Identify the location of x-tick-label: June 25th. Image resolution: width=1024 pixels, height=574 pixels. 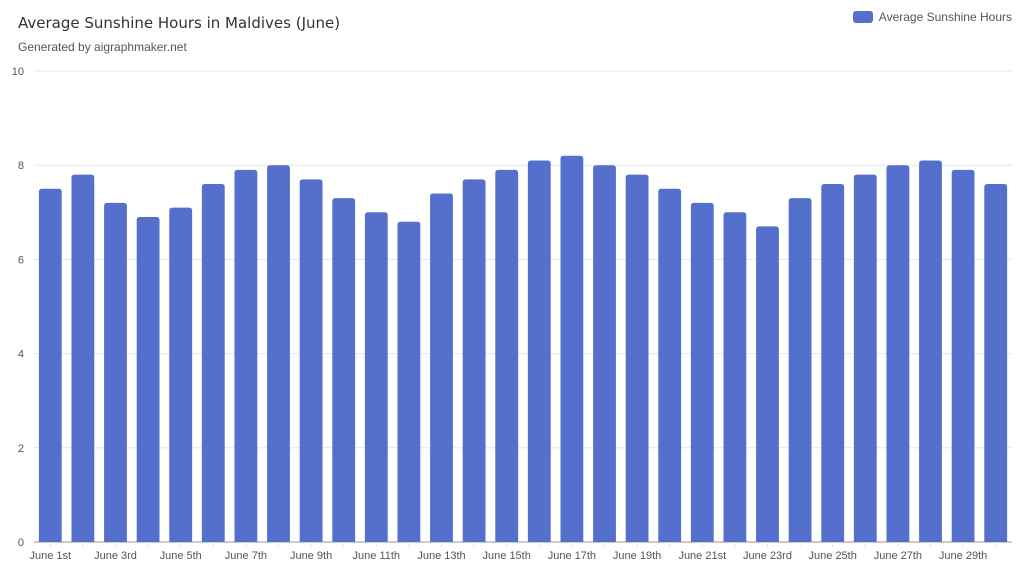
(833, 556).